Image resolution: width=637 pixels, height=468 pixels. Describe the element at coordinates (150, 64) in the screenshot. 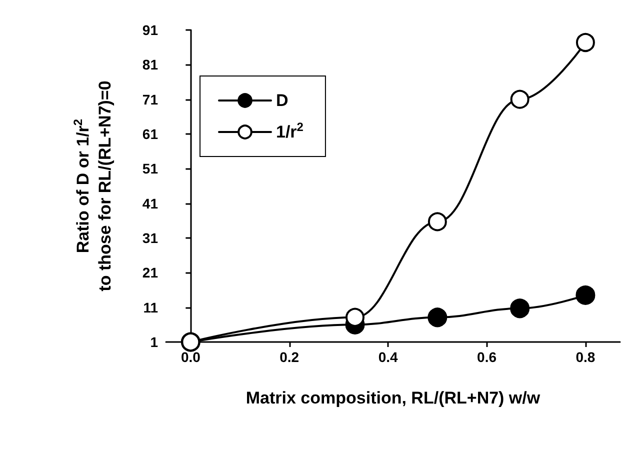

I see `y-tick-label: 81` at that location.